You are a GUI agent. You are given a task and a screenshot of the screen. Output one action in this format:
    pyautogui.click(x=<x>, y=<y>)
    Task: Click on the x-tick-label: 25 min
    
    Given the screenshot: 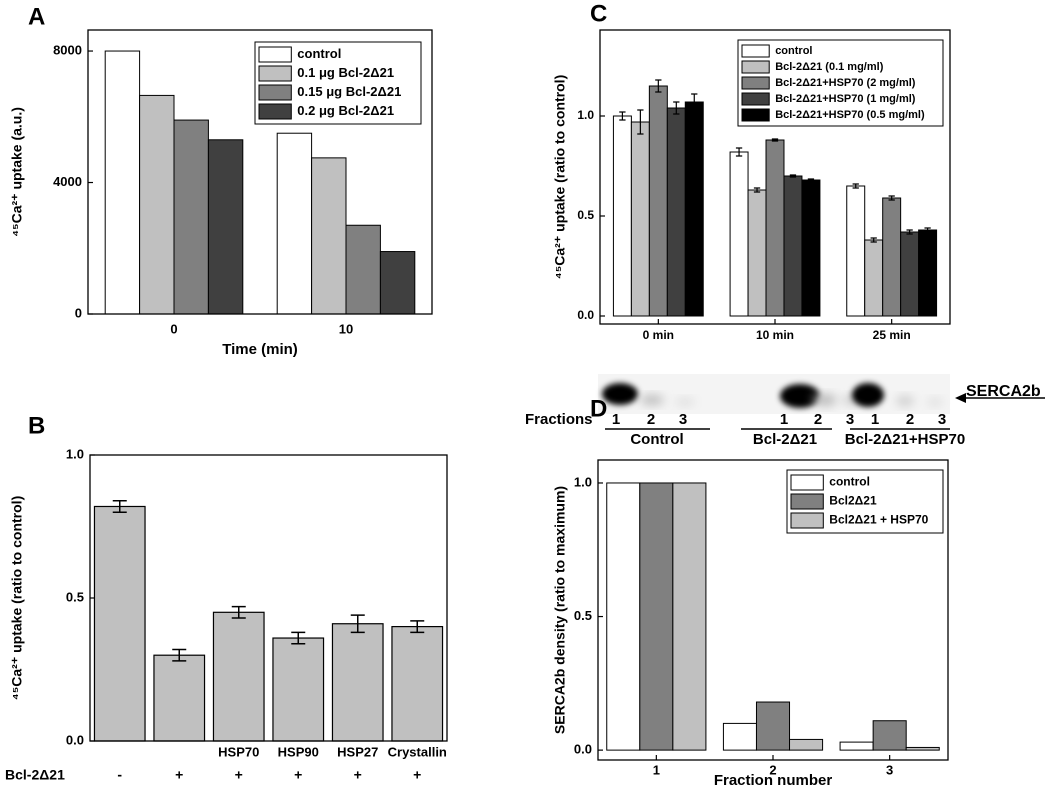 What is the action you would take?
    pyautogui.click(x=892, y=335)
    